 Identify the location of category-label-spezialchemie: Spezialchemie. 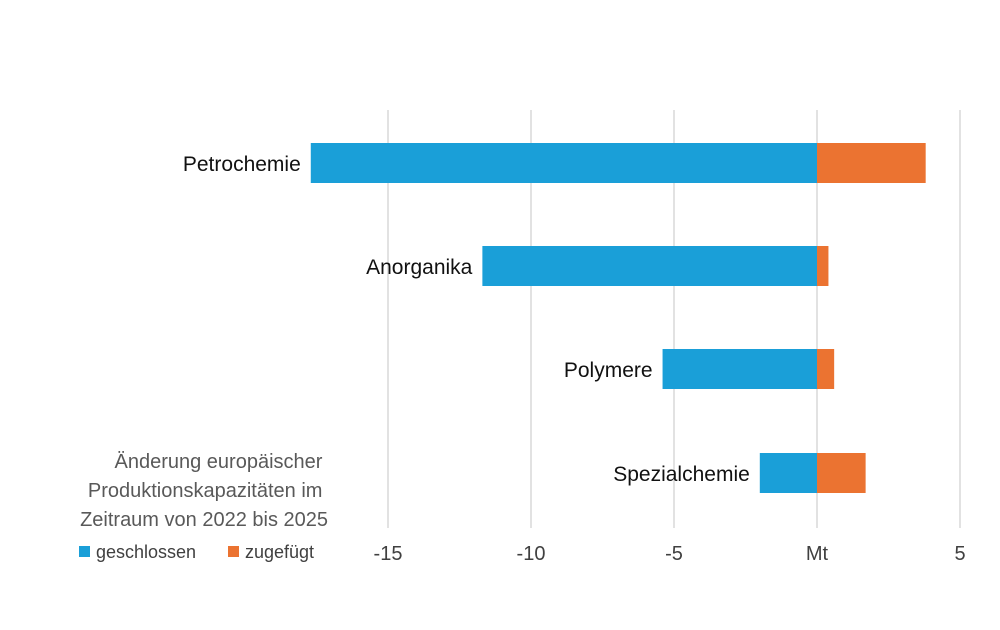
(681, 474).